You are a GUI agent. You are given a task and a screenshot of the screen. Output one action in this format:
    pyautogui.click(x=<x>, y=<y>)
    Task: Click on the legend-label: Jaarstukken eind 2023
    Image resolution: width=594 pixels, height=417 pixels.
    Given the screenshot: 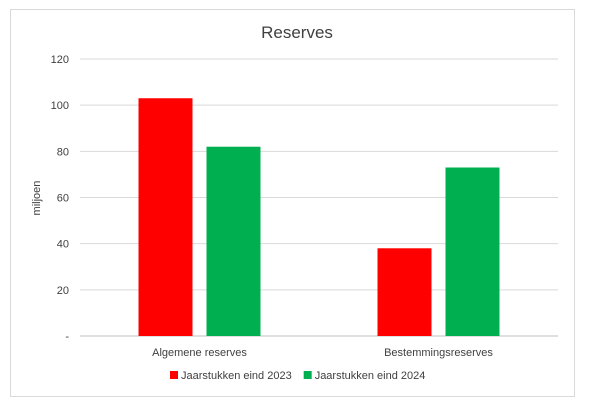 What is the action you would take?
    pyautogui.click(x=236, y=376)
    